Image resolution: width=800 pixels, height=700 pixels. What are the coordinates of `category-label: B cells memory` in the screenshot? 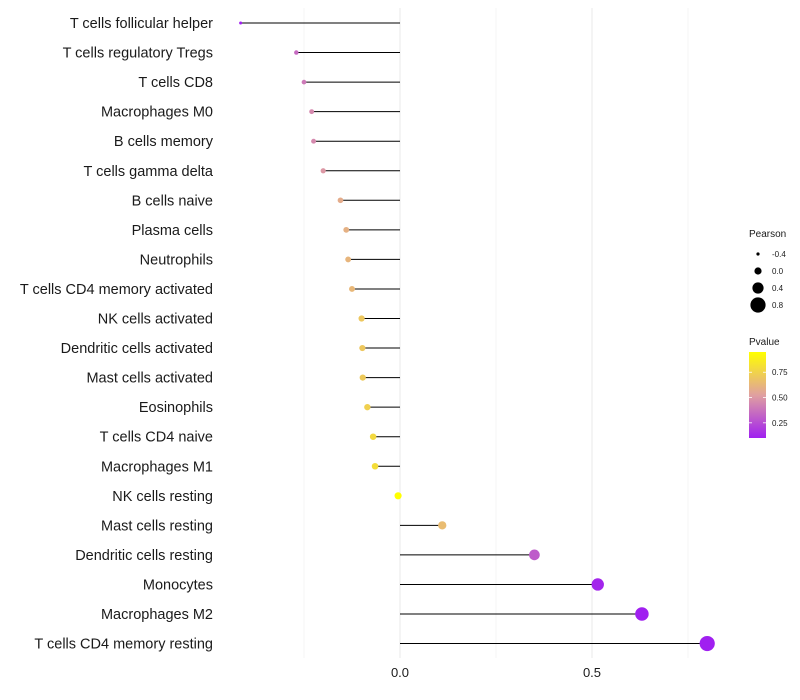 It's located at (164, 142).